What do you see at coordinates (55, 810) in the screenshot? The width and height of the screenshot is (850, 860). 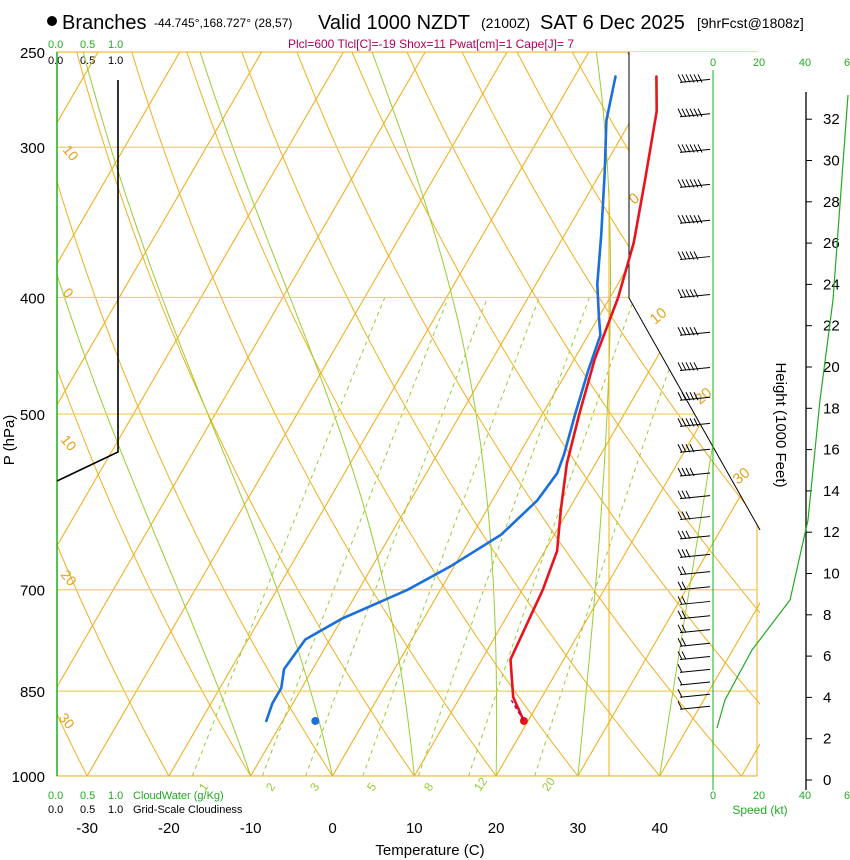 I see `cloudiness-scale-bottom-0: 0.0` at bounding box center [55, 810].